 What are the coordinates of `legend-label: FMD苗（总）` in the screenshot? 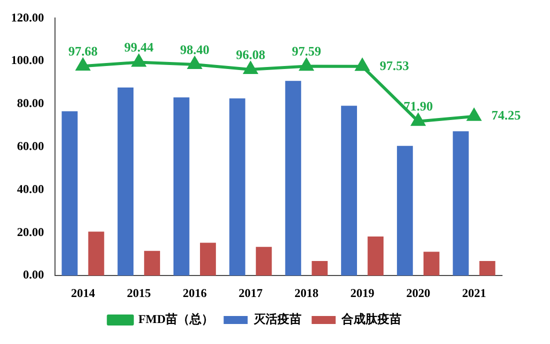 It's located at (176, 319).